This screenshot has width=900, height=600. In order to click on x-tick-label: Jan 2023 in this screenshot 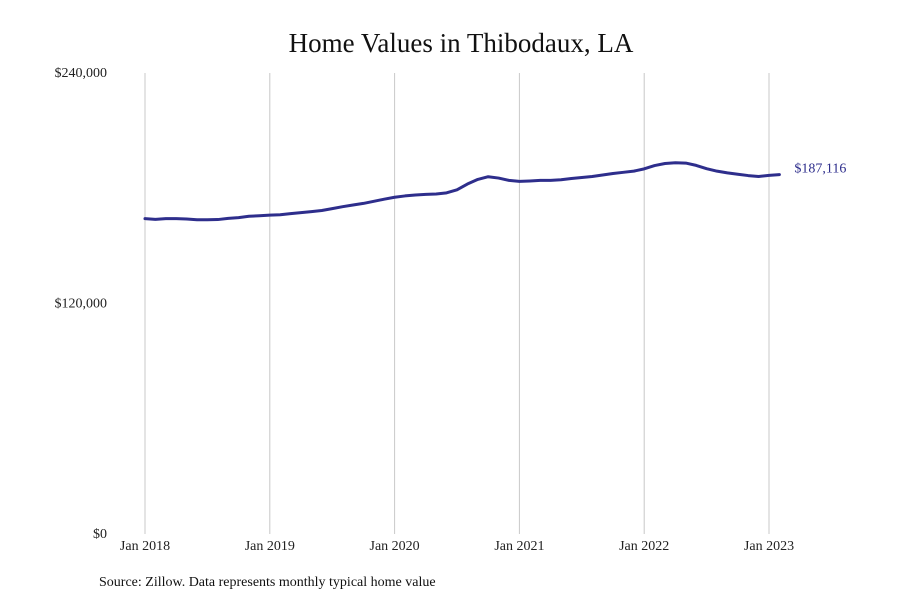, I will do `click(769, 546)`.